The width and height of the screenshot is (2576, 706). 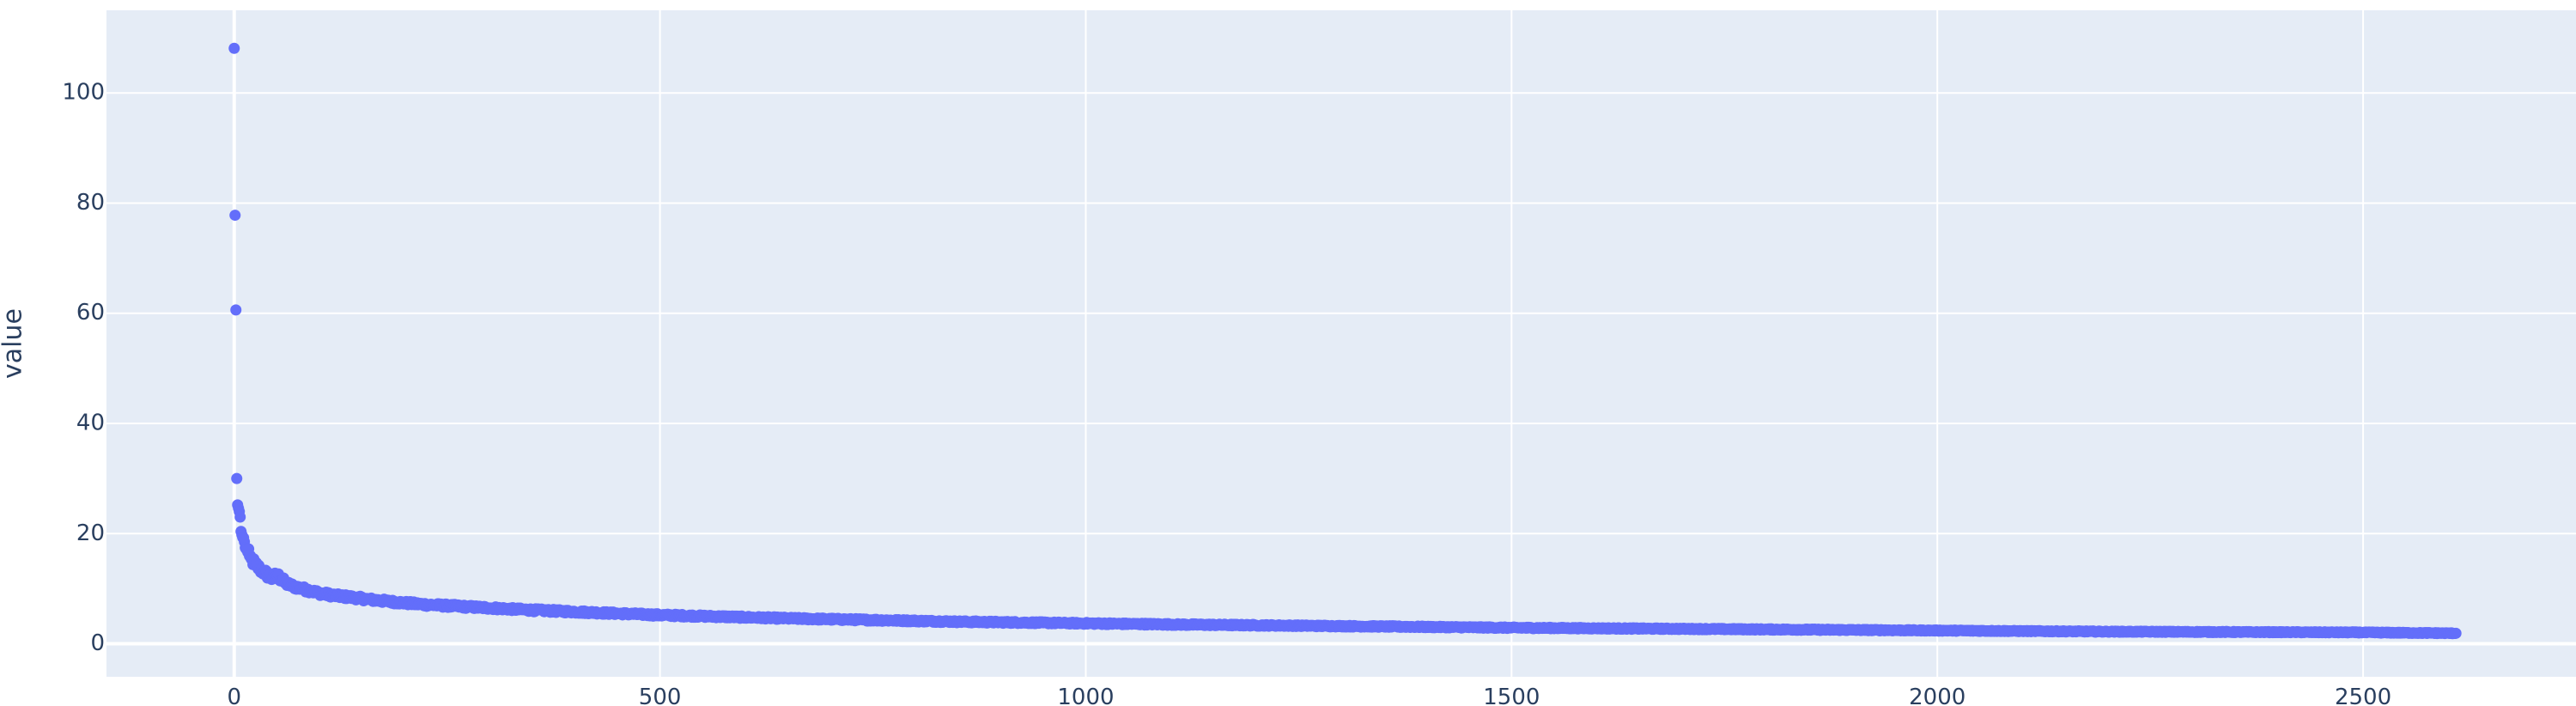 What do you see at coordinates (234, 695) in the screenshot?
I see `x-tick-label: 0` at bounding box center [234, 695].